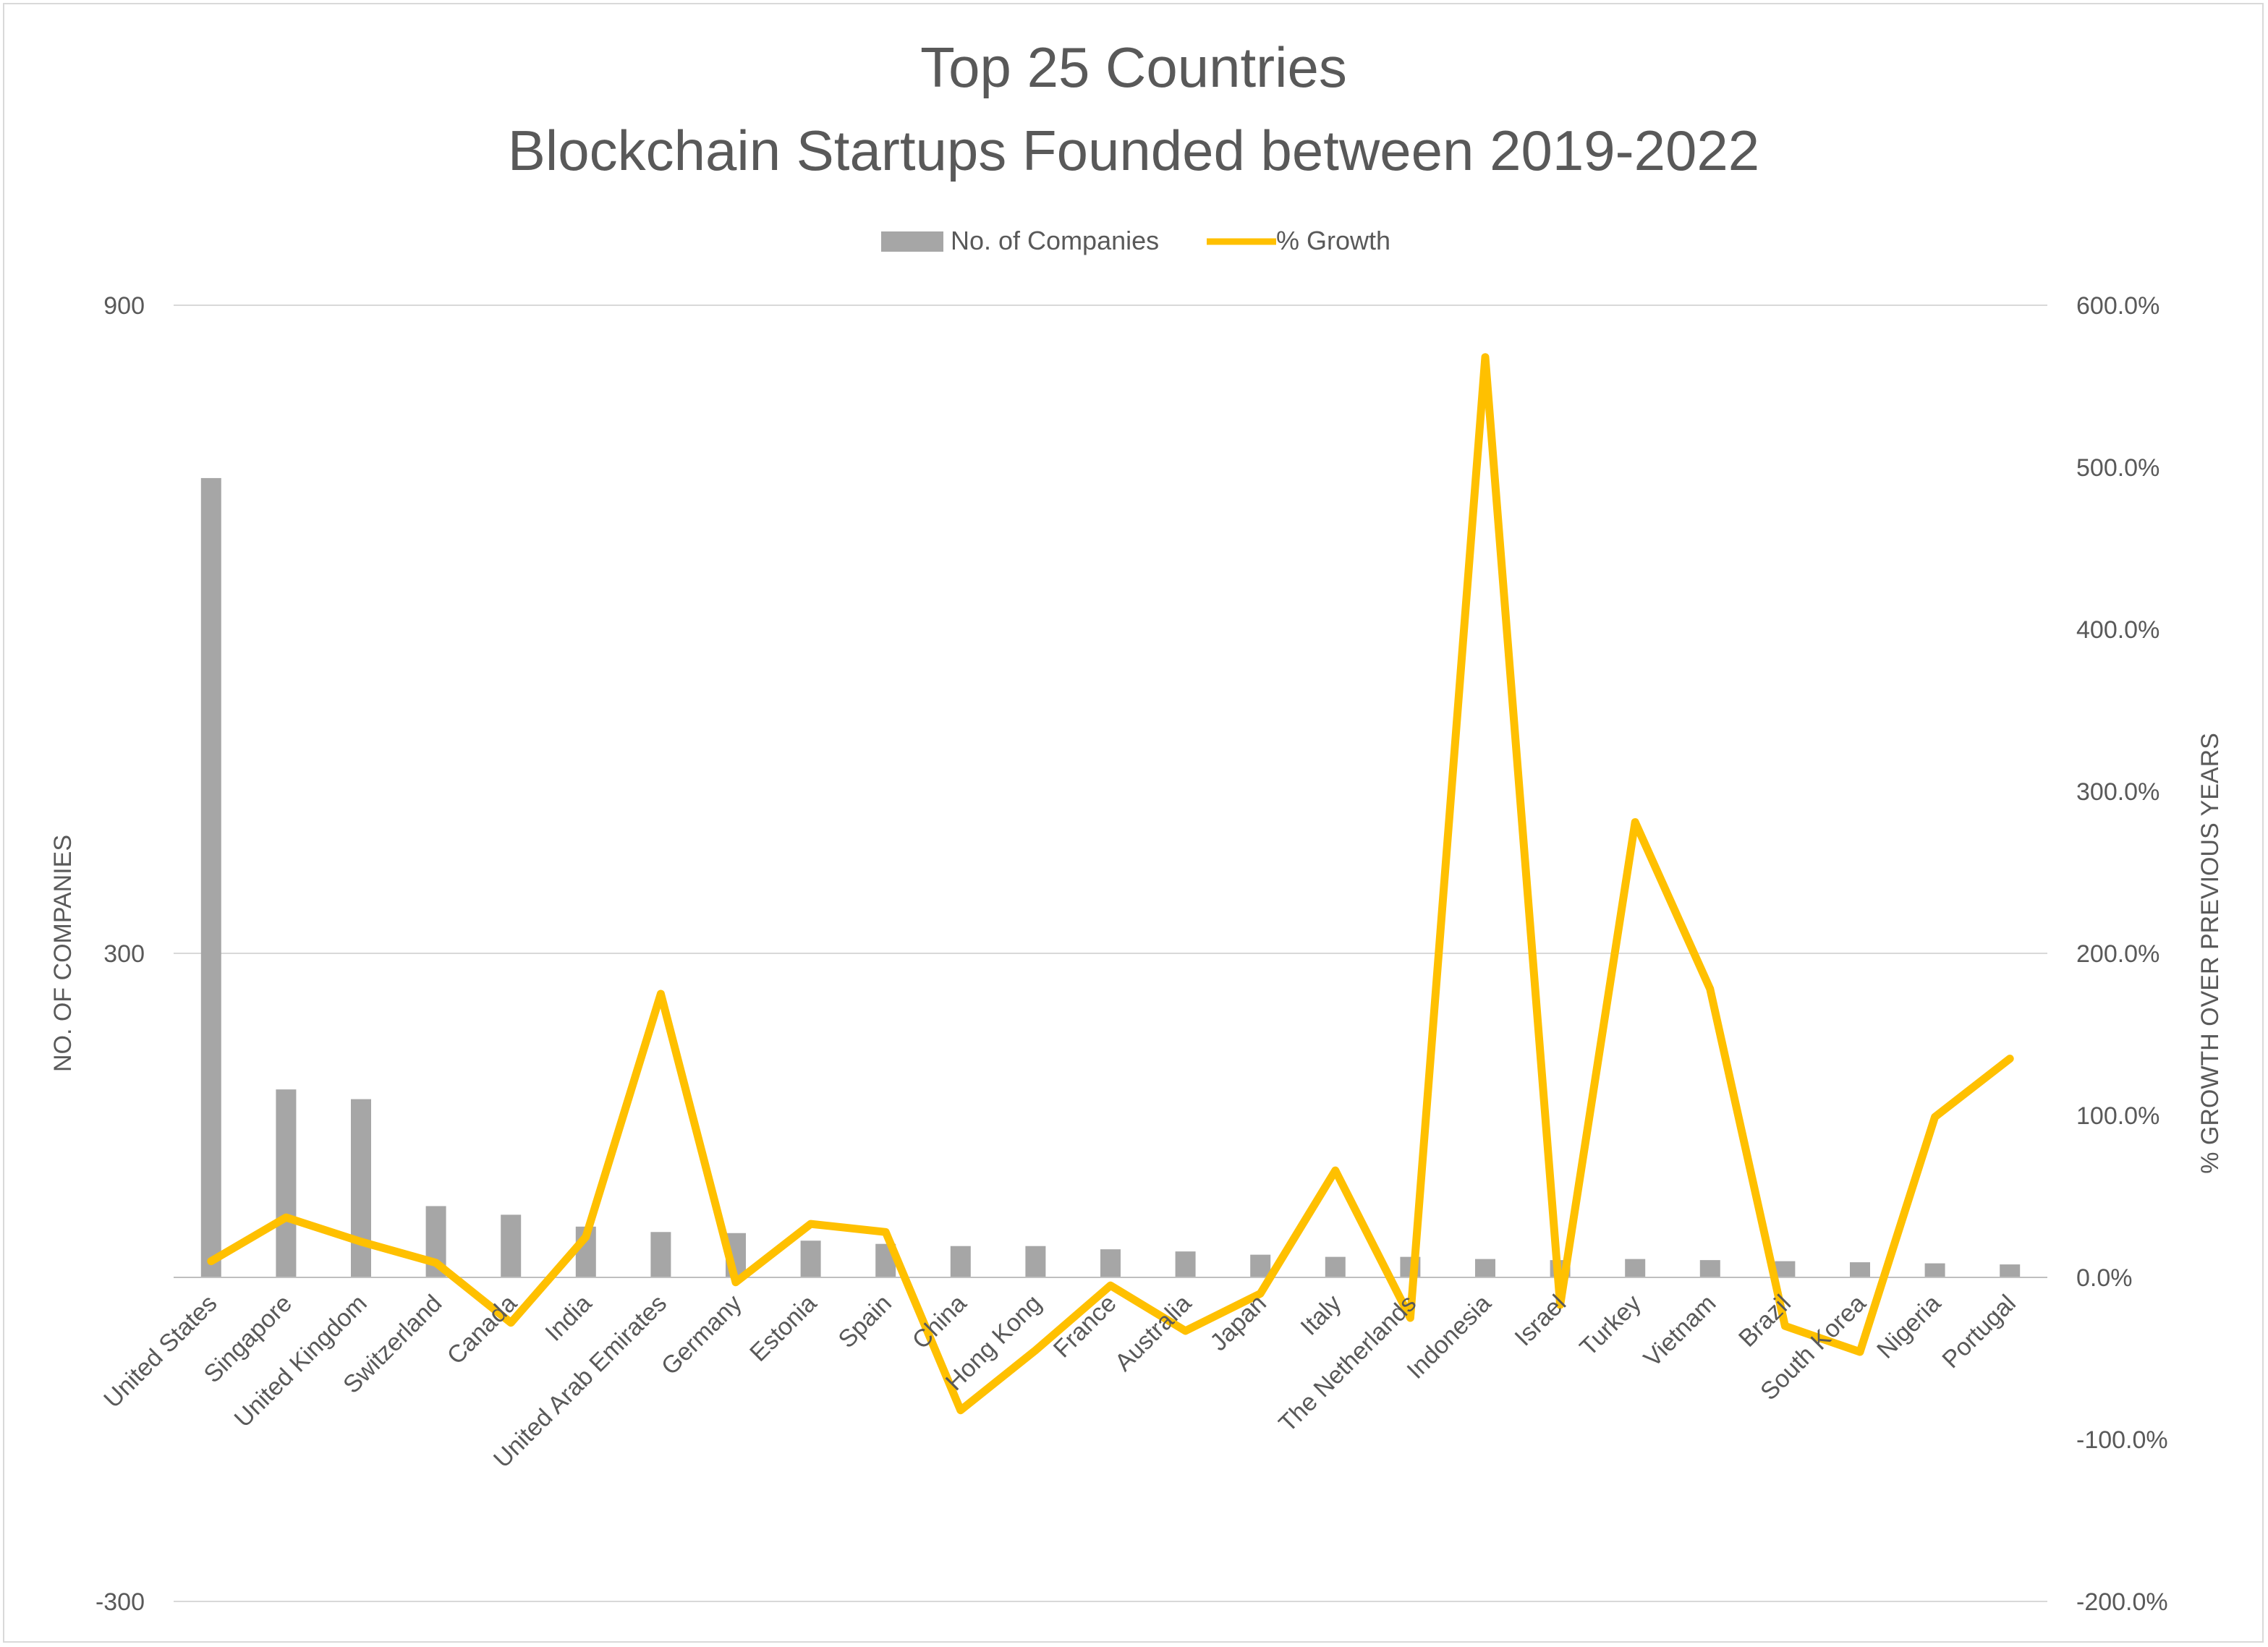 Image resolution: width=2268 pixels, height=1647 pixels. What do you see at coordinates (120, 1602) in the screenshot?
I see `left-tick-label: -300` at bounding box center [120, 1602].